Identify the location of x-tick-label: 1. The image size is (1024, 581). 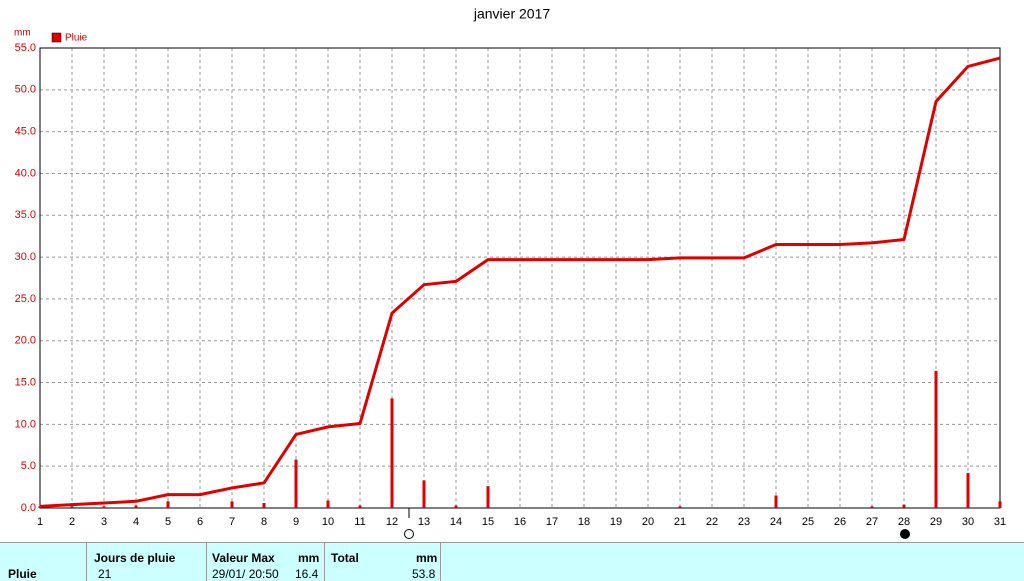
(40, 522).